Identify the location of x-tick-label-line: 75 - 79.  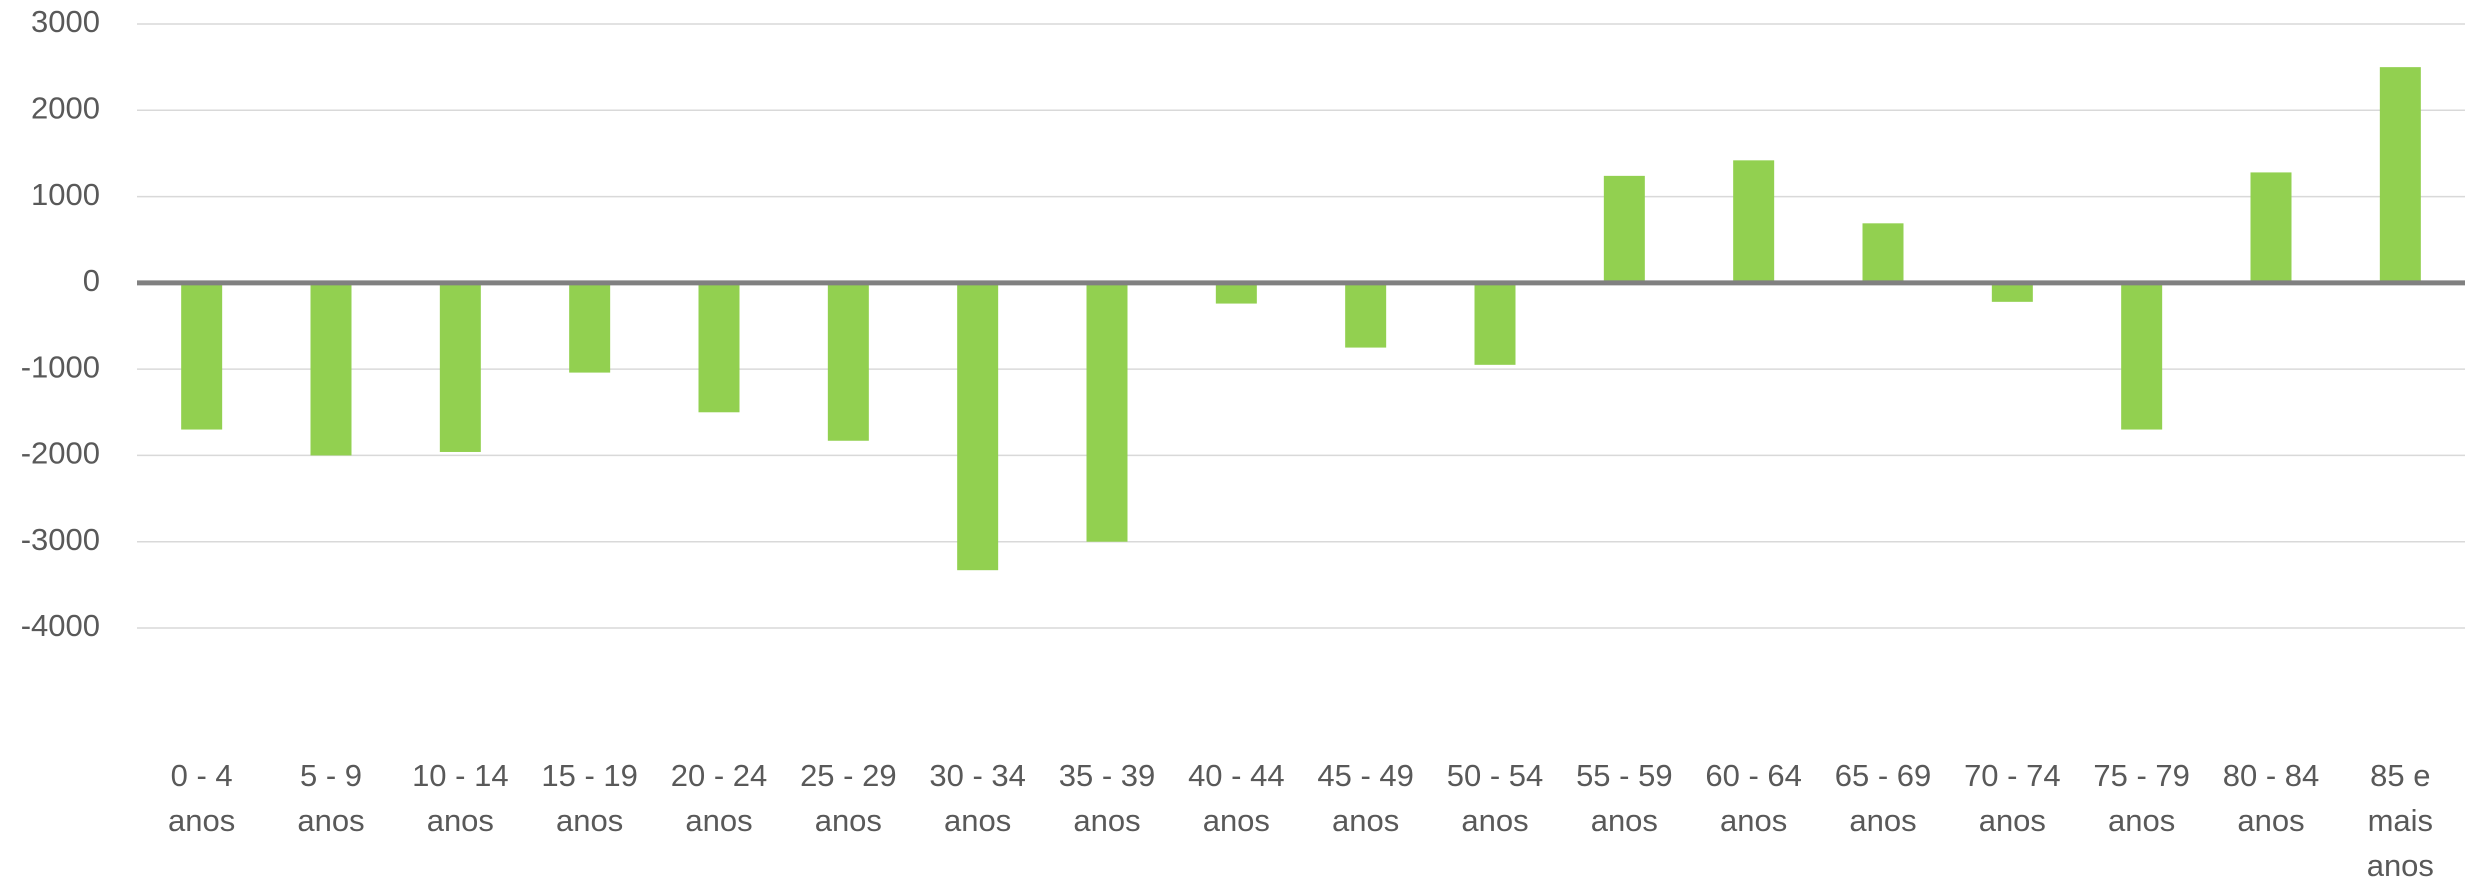
(2141, 775).